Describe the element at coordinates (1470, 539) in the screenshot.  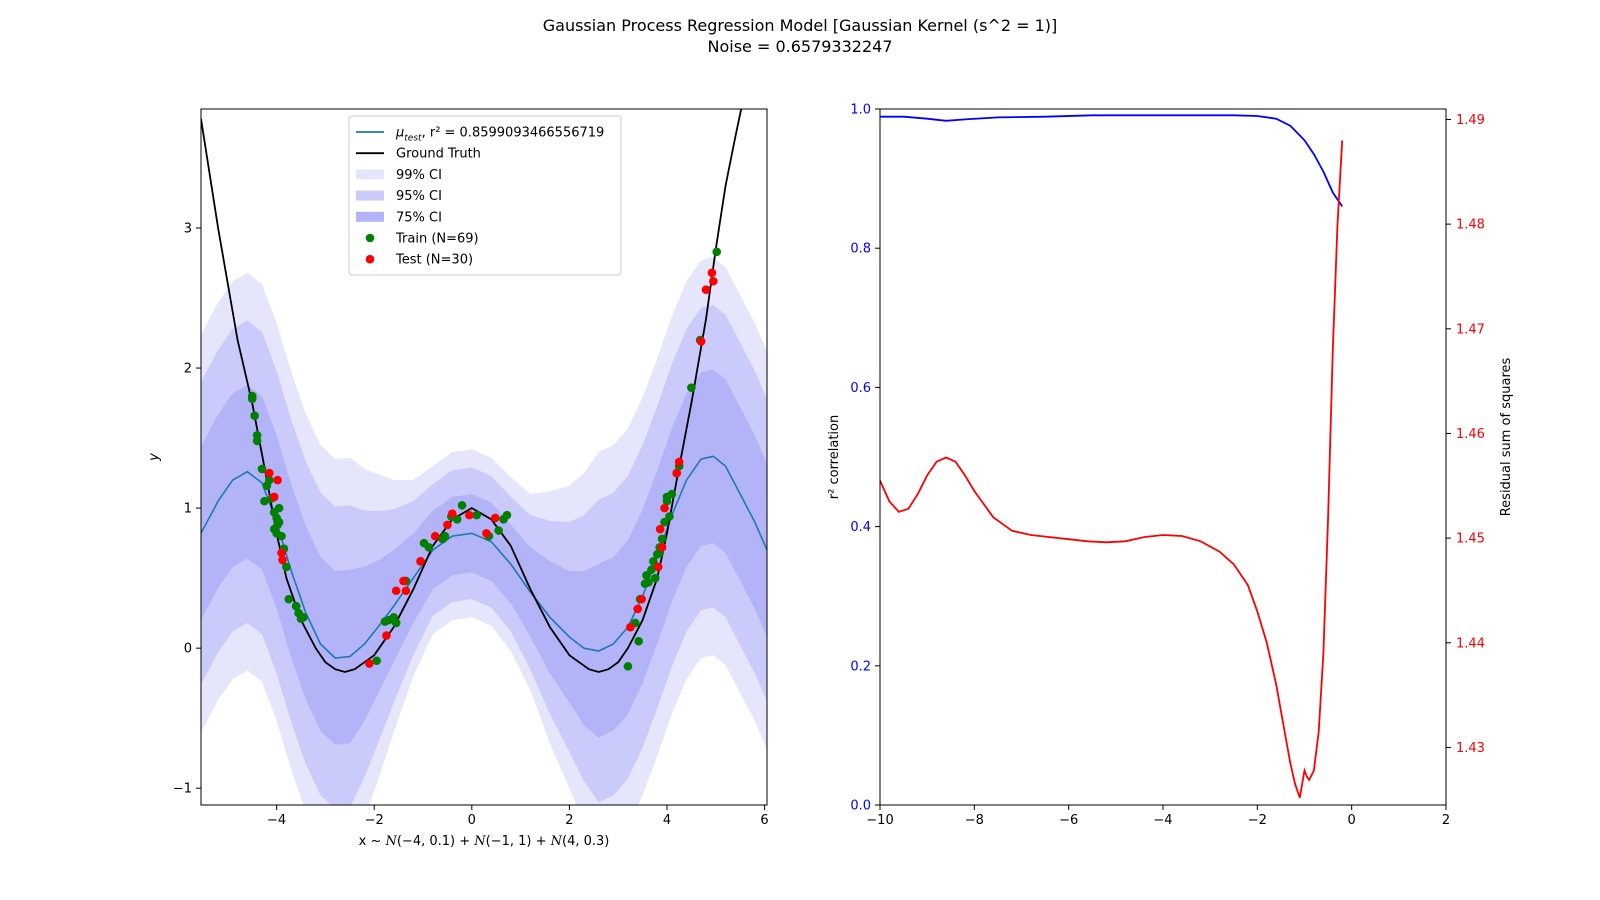
I see `y-tick-label-right: 1.45` at that location.